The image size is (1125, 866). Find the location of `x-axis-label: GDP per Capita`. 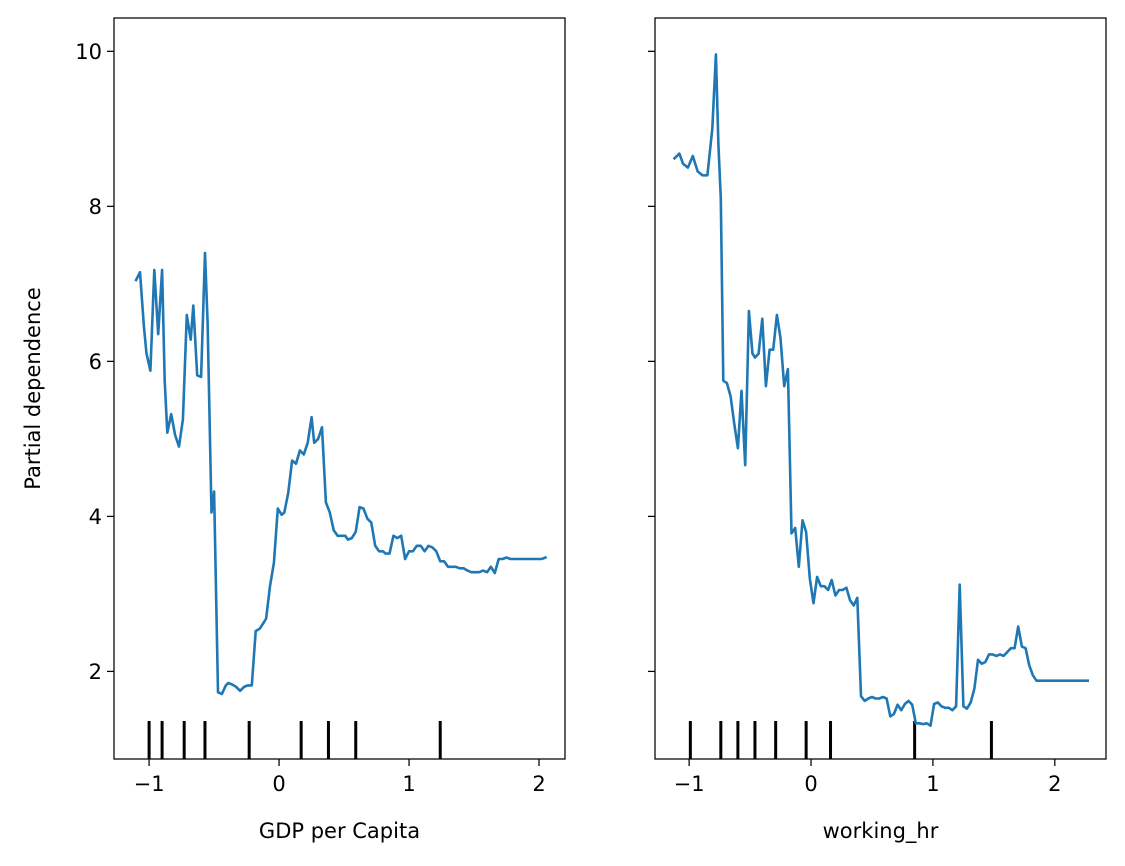

x-axis-label: GDP per Capita is located at coordinates (339, 831).